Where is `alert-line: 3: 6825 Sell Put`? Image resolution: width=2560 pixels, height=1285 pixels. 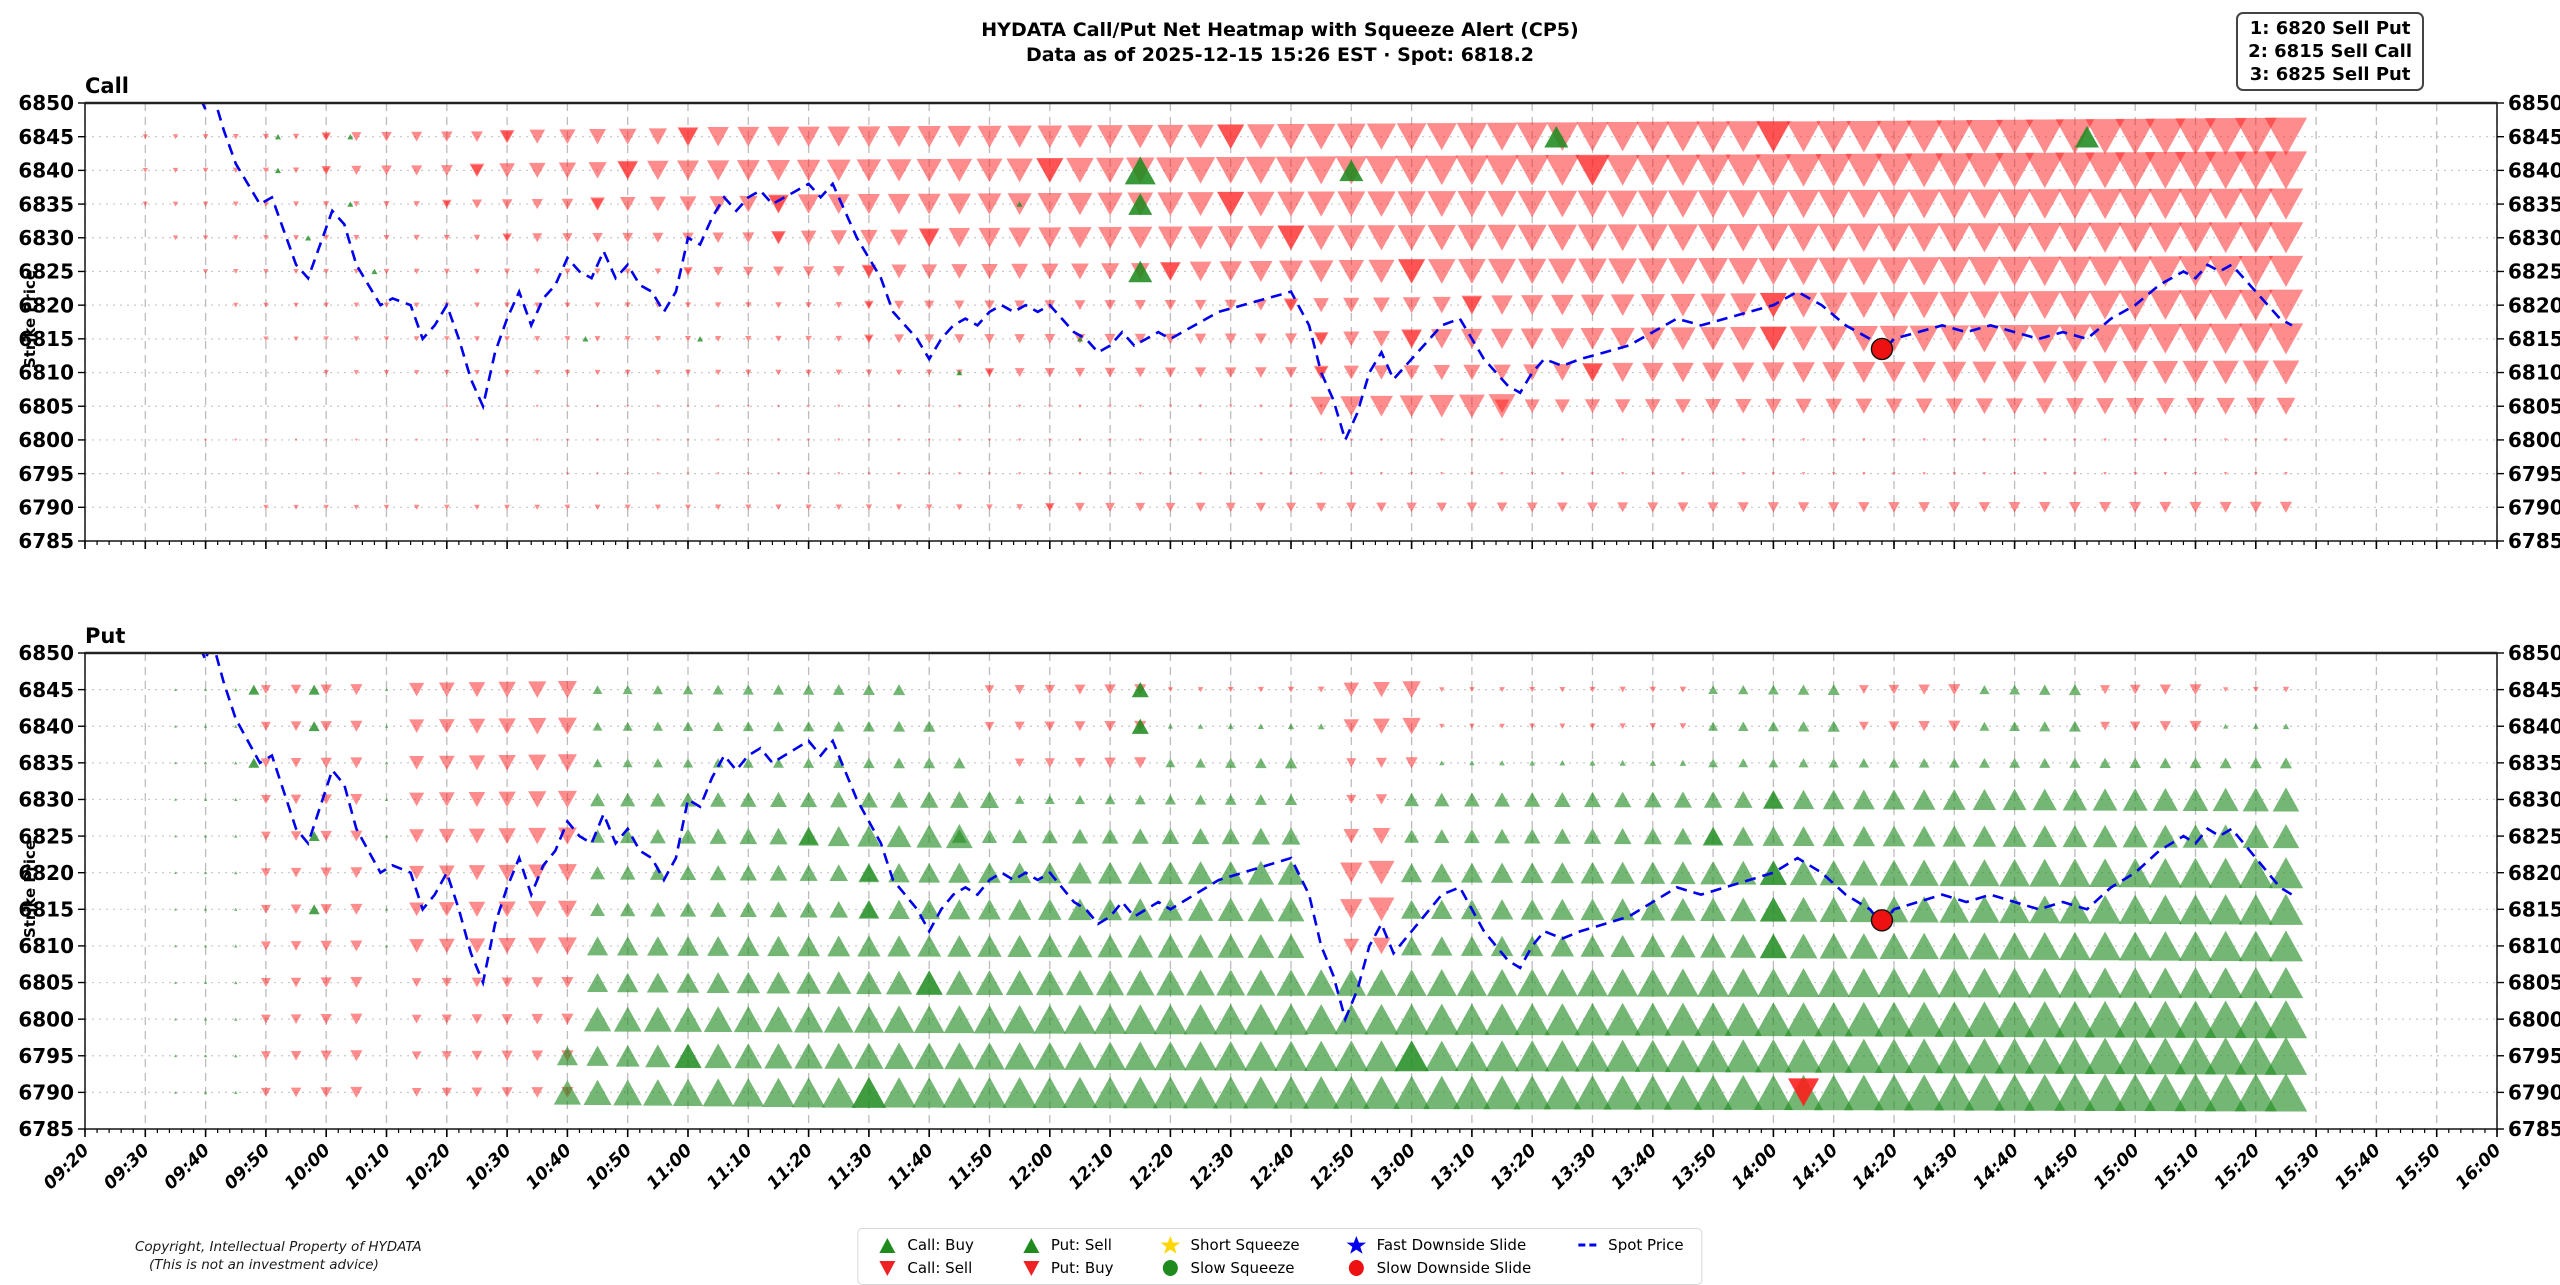
alert-line: 3: 6825 Sell Put is located at coordinates (2330, 75).